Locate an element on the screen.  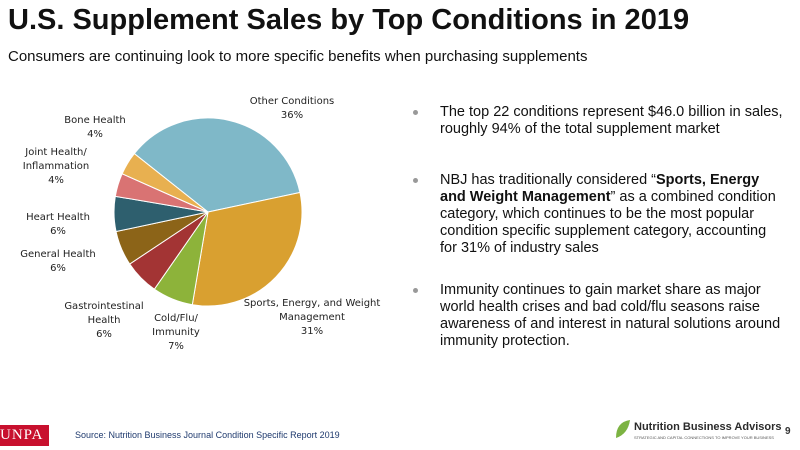
slice-label: Gastrointestinal Health 6% is located at coordinates (104, 321).